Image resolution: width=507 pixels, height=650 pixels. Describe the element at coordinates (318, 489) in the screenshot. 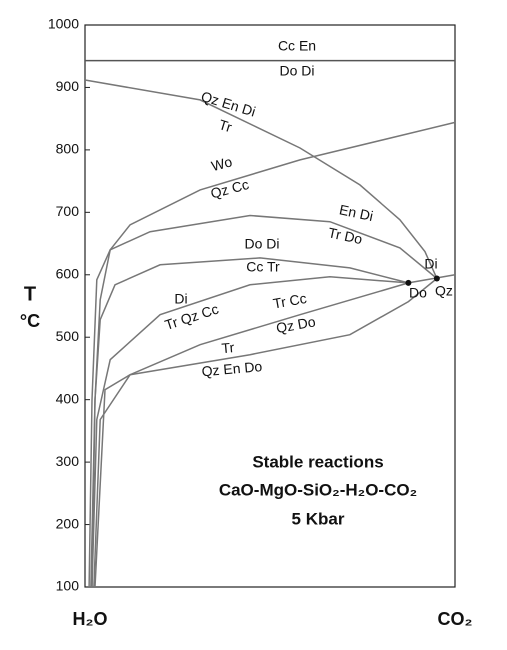

I see `info-text: CaO-MgO-SiO₂-H₂O-CO₂` at that location.